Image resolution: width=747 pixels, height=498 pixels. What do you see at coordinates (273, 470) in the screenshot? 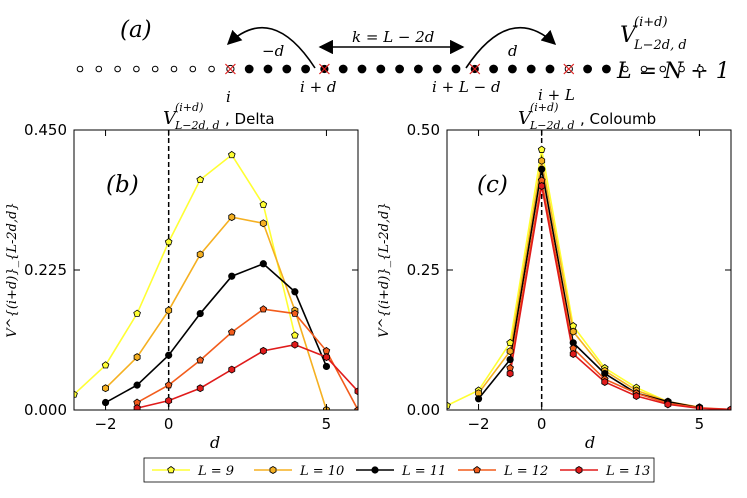
I see `legend-marker-L10` at bounding box center [273, 470].